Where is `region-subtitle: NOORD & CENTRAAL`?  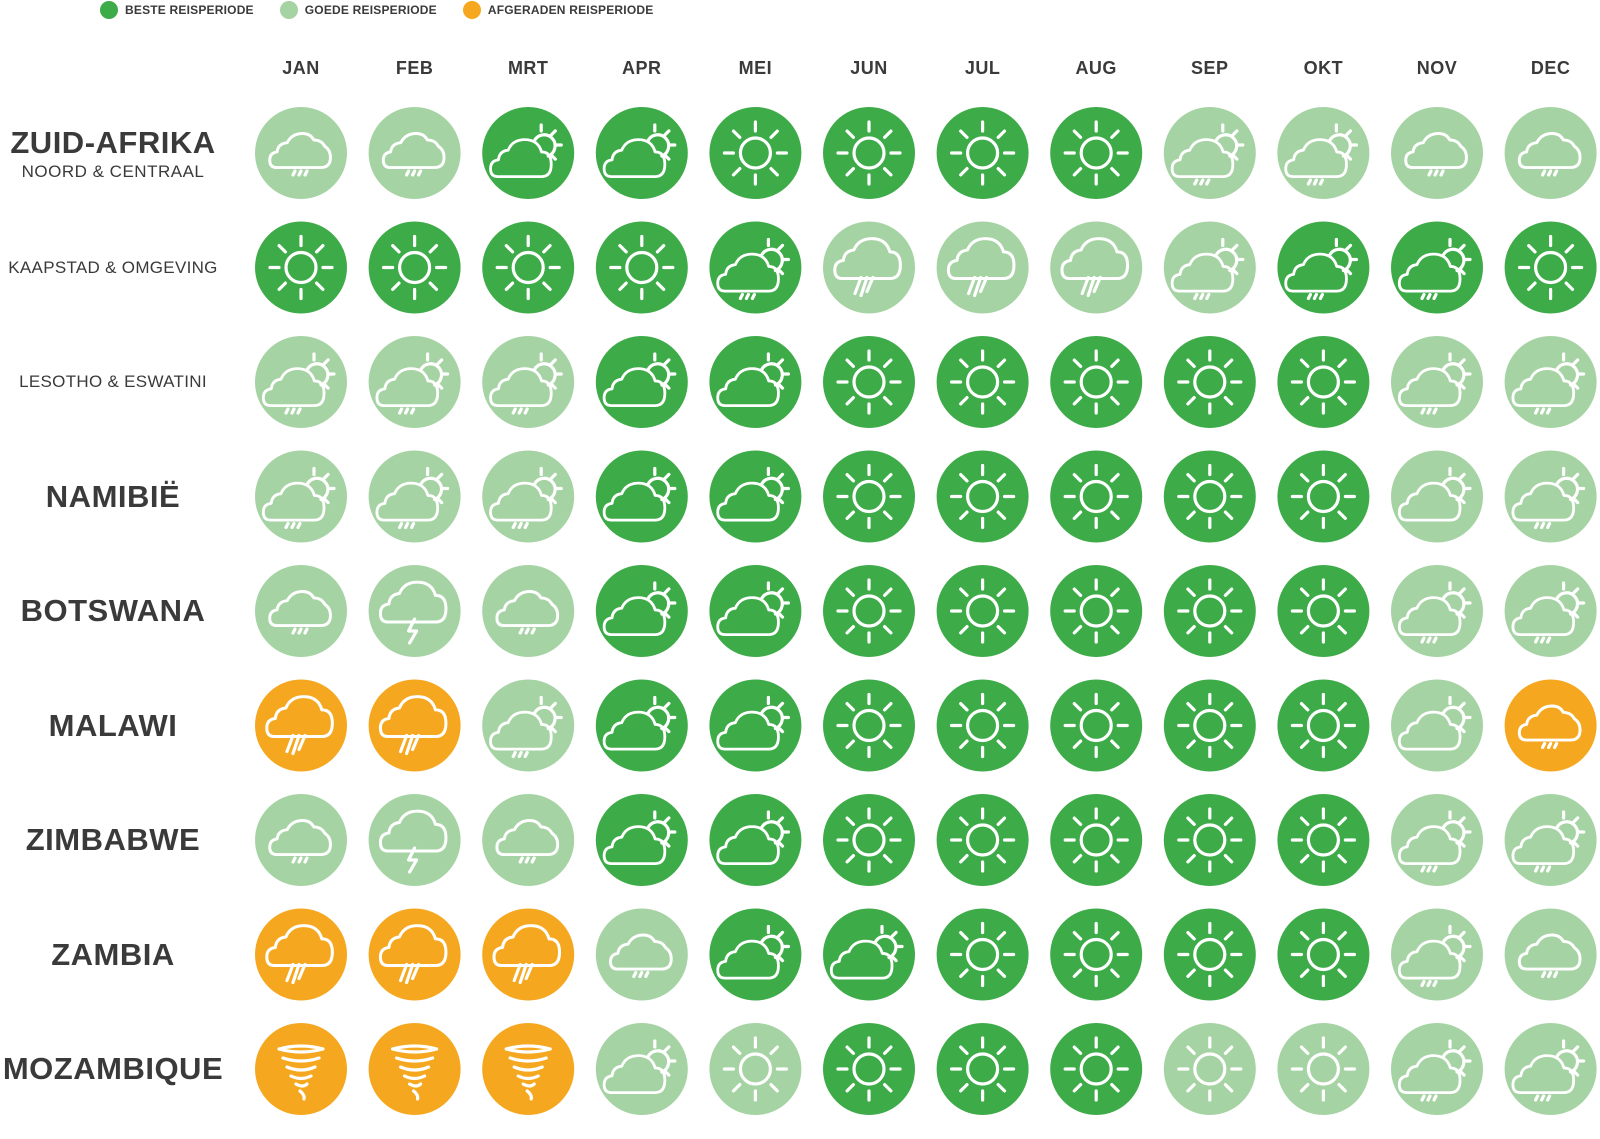
region-subtitle: NOORD & CENTRAAL is located at coordinates (113, 171).